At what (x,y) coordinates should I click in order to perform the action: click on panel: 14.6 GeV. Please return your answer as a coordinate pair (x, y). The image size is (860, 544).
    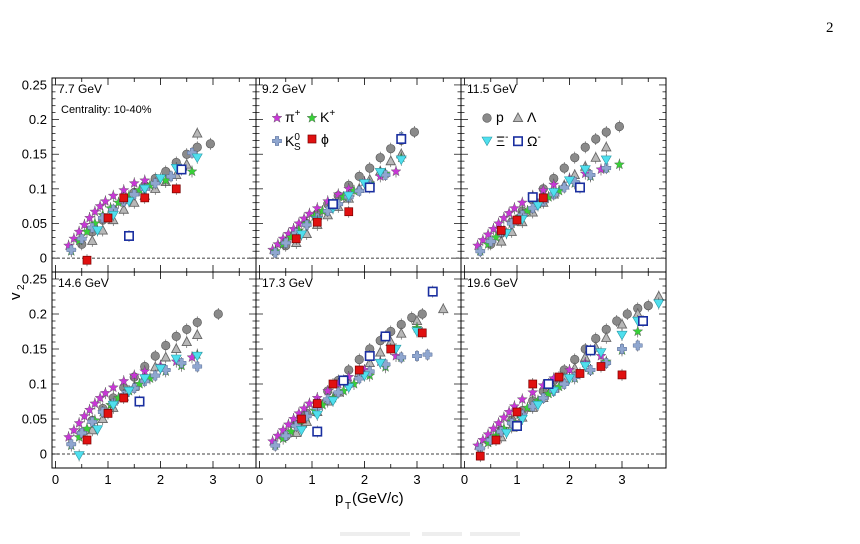
    Looking at the image, I should click on (154, 370).